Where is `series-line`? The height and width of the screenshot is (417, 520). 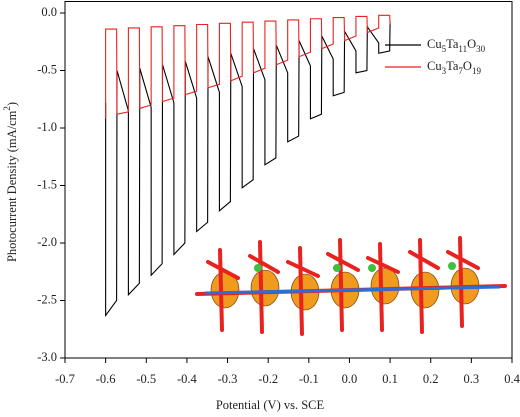 series-line is located at coordinates (248, 66).